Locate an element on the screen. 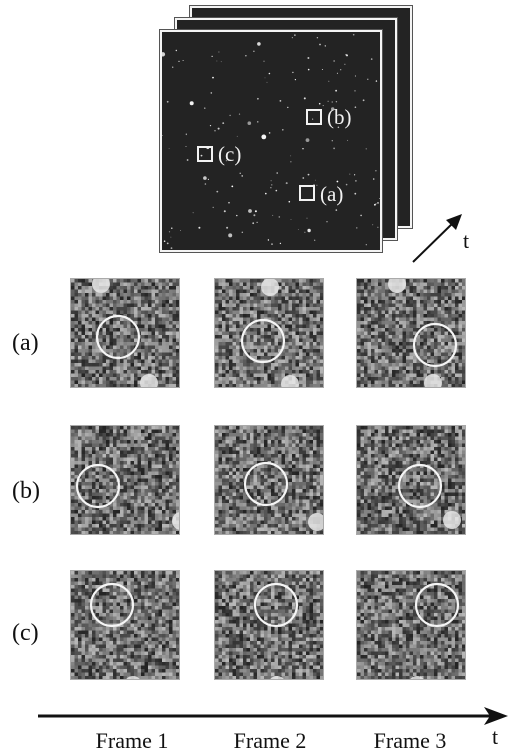 This screenshot has width=516, height=755. roi-box-a is located at coordinates (307, 193).